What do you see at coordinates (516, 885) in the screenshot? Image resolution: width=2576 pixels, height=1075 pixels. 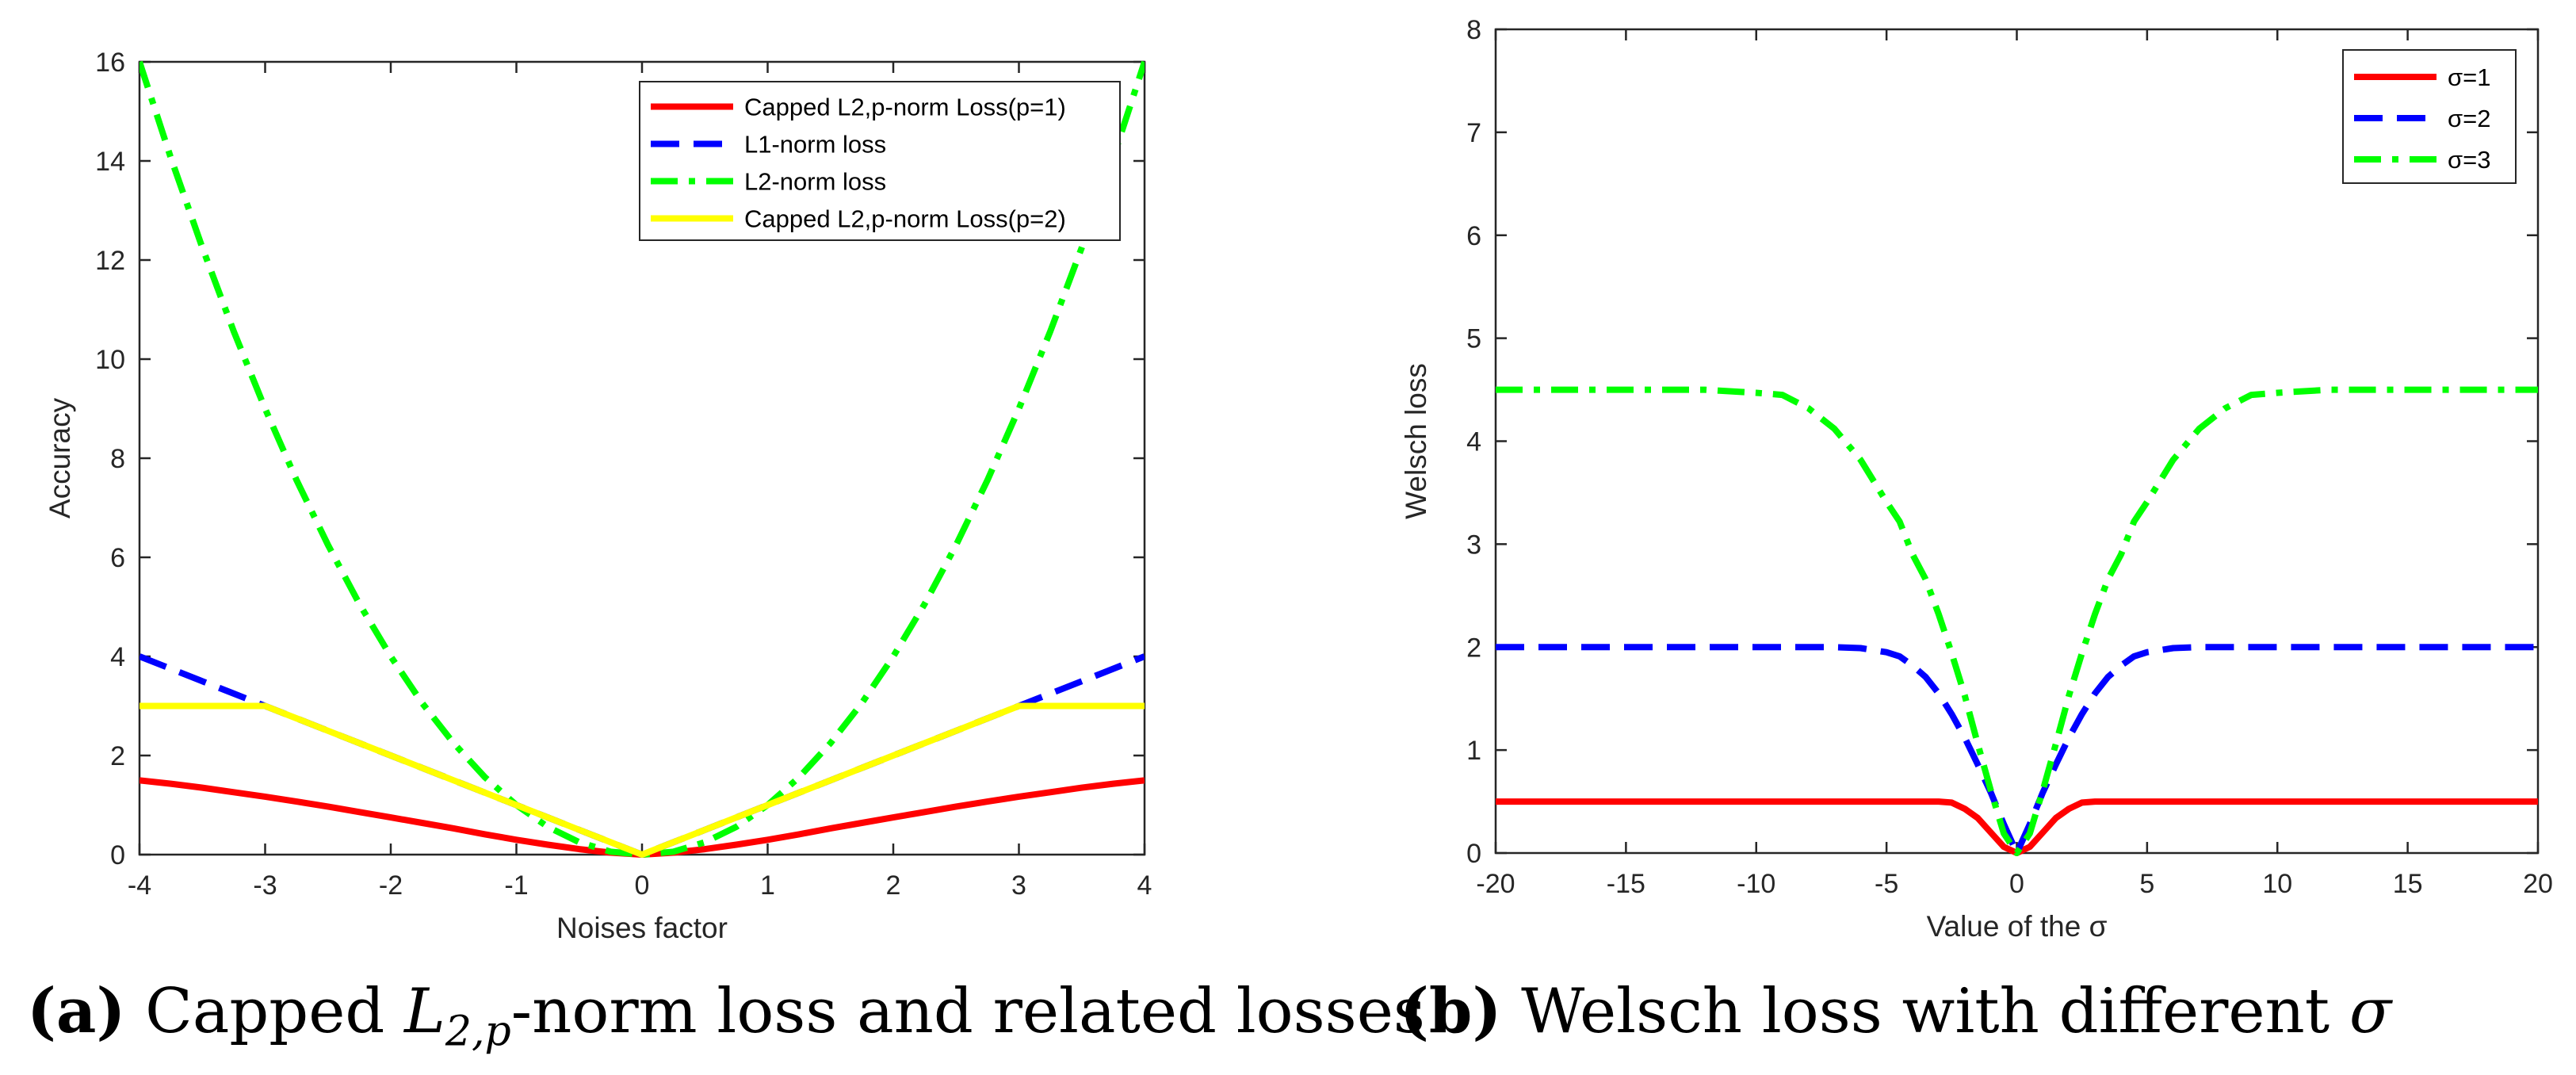 I see `chart-a-xtick-label: -1` at bounding box center [516, 885].